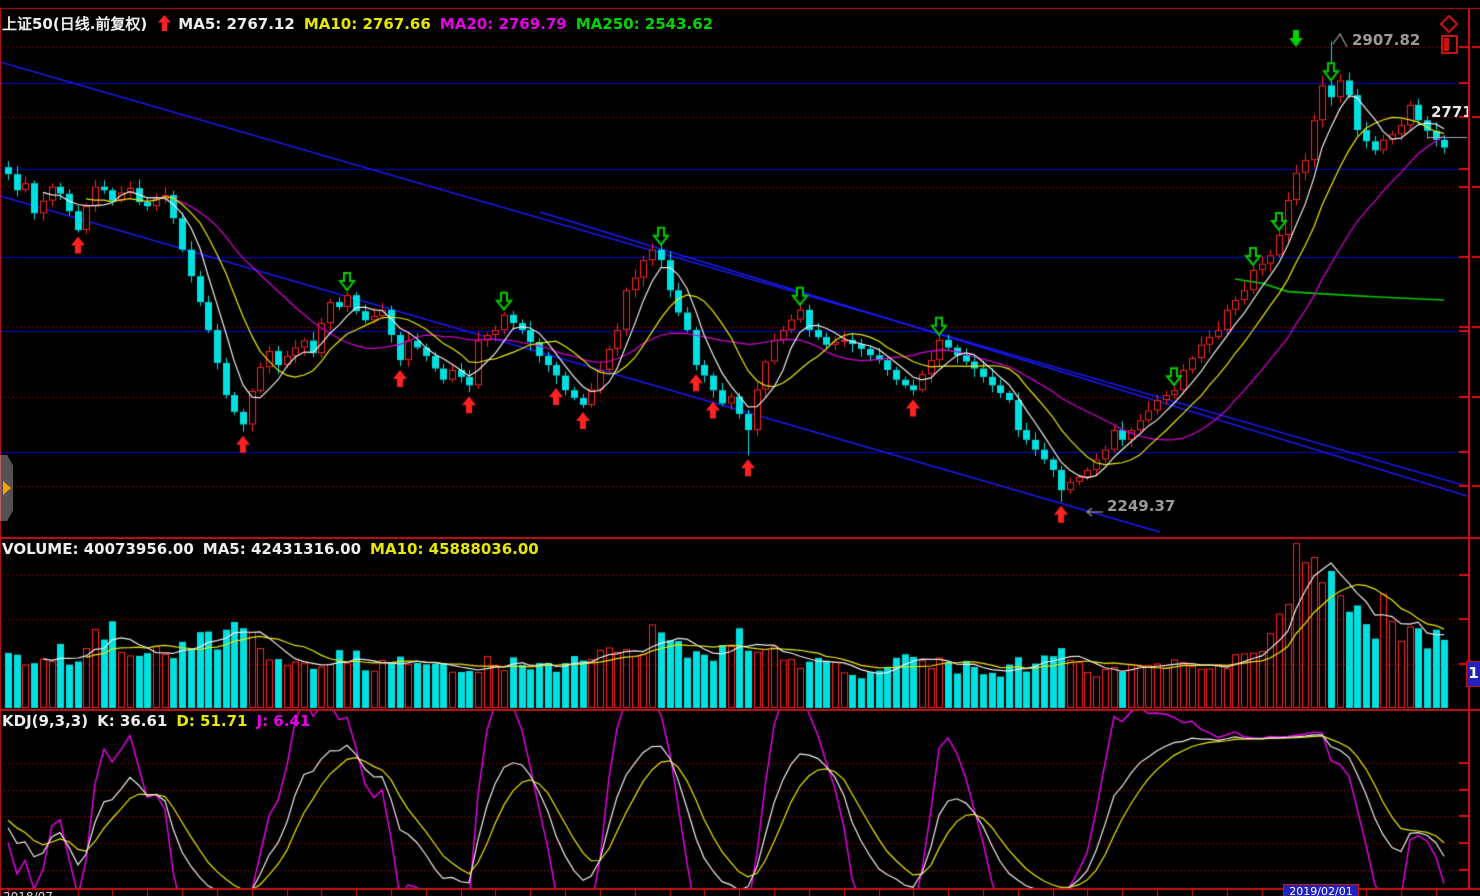 The width and height of the screenshot is (1480, 896). Describe the element at coordinates (165, 23) in the screenshot. I see `up-arrow-icon` at that location.